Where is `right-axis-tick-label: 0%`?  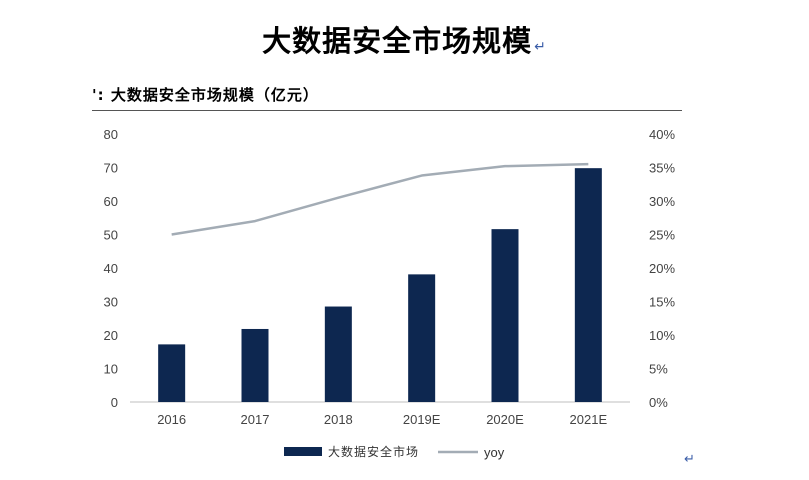 right-axis-tick-label: 0% is located at coordinates (658, 402).